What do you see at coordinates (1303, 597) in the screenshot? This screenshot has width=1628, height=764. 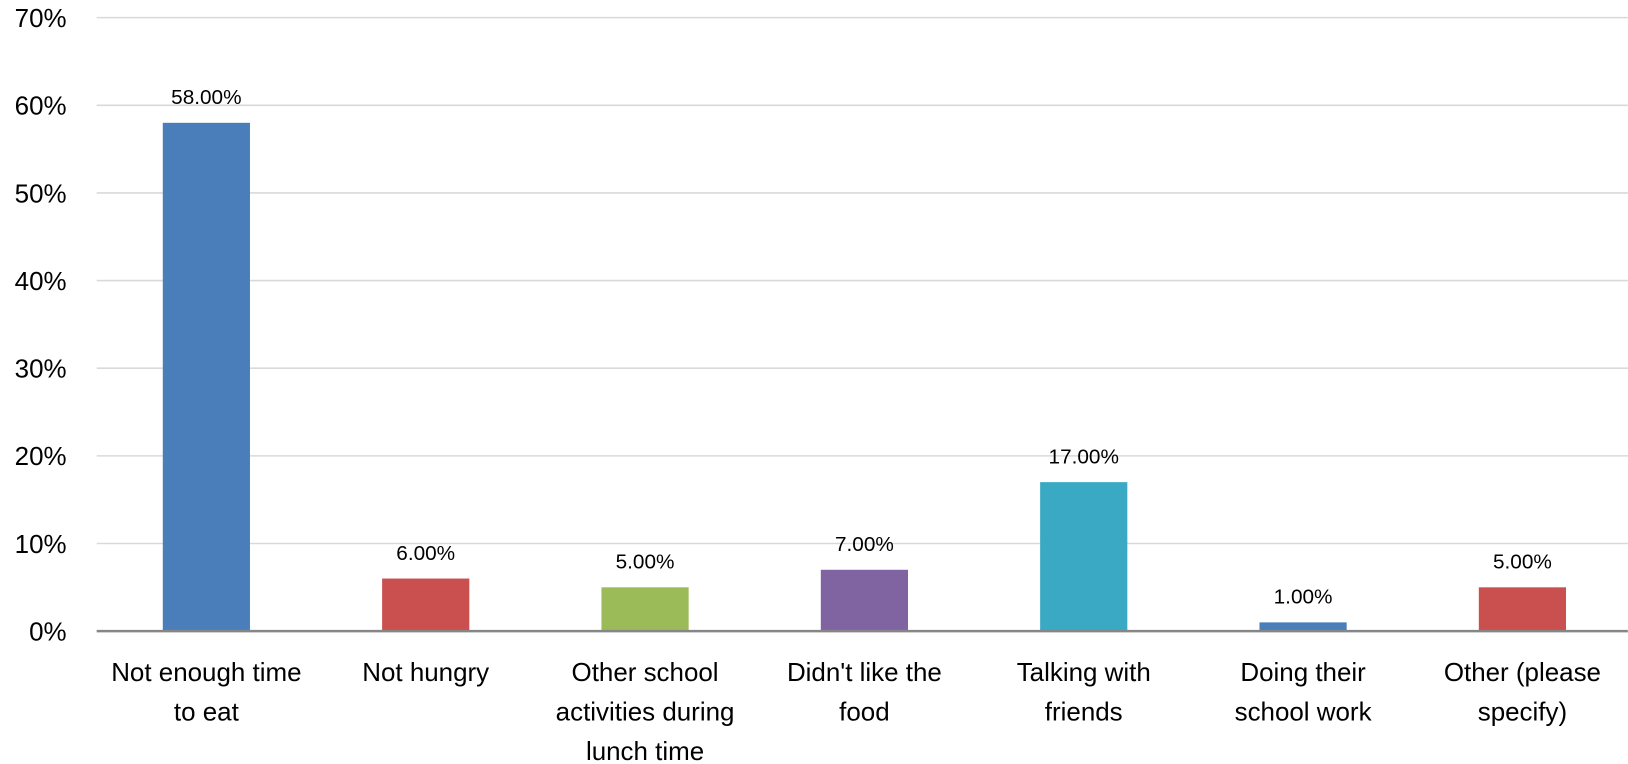 I see `value-label: 1.00%` at bounding box center [1303, 597].